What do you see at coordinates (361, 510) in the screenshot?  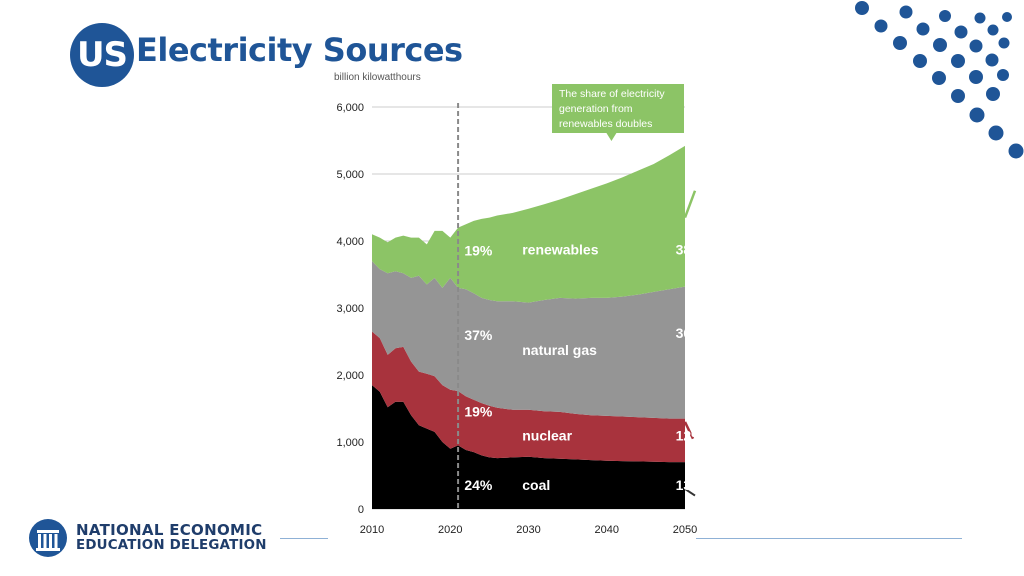 I see `y-tick-label: 0` at bounding box center [361, 510].